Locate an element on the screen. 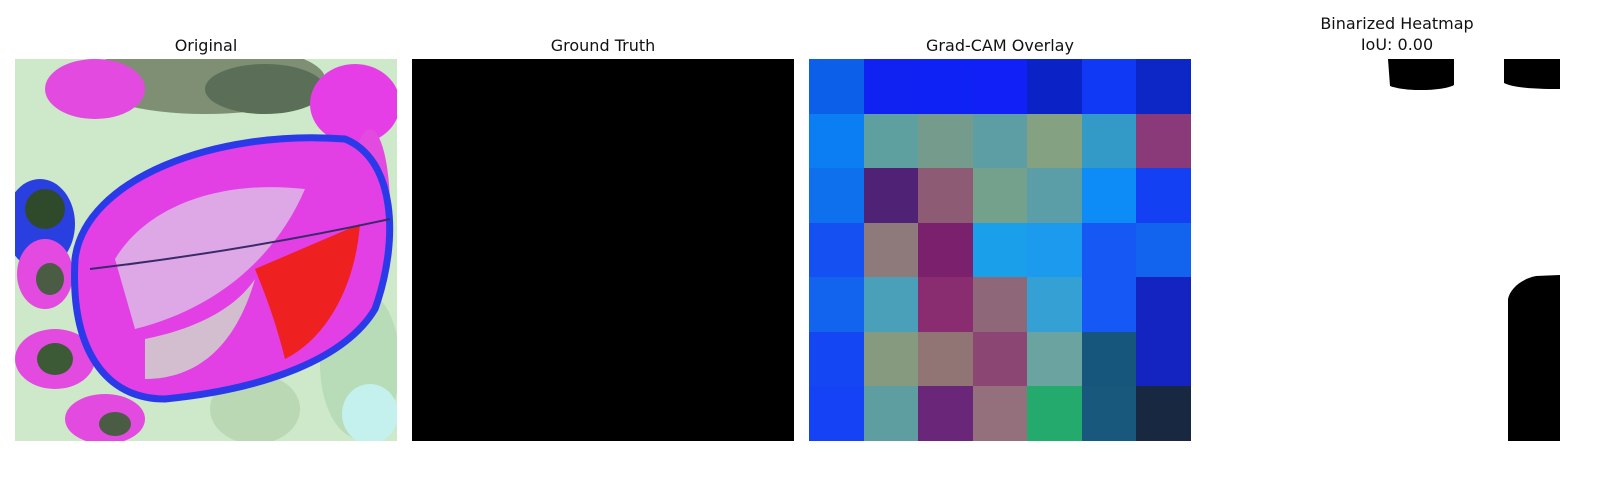 The width and height of the screenshot is (1600, 500). iou-score-label: IoU: 0.00 is located at coordinates (1397, 44).